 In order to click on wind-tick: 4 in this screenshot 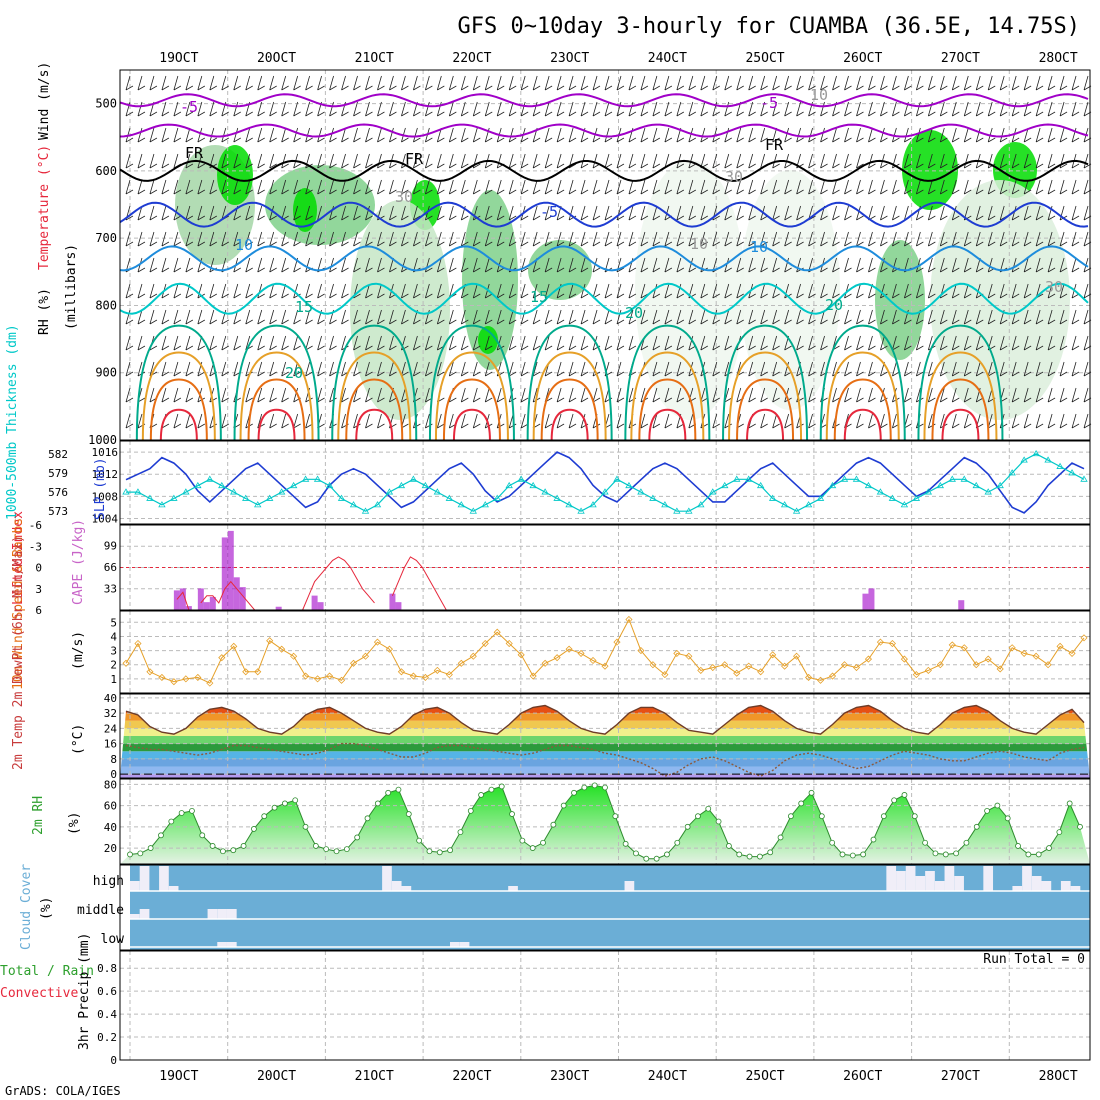, I will do `click(113, 636)`.